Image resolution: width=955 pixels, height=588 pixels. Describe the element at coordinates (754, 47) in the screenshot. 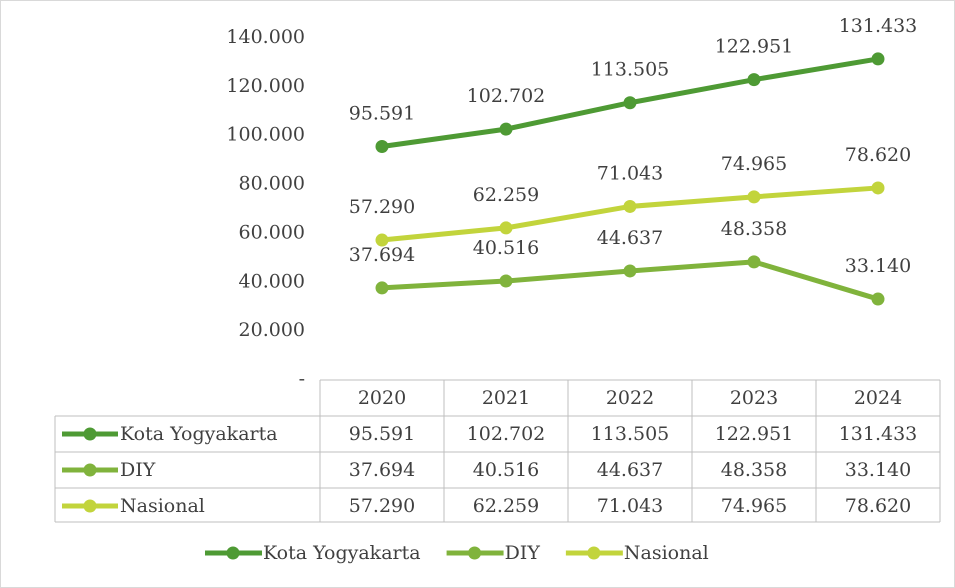

I see `data-label: 122.951` at that location.